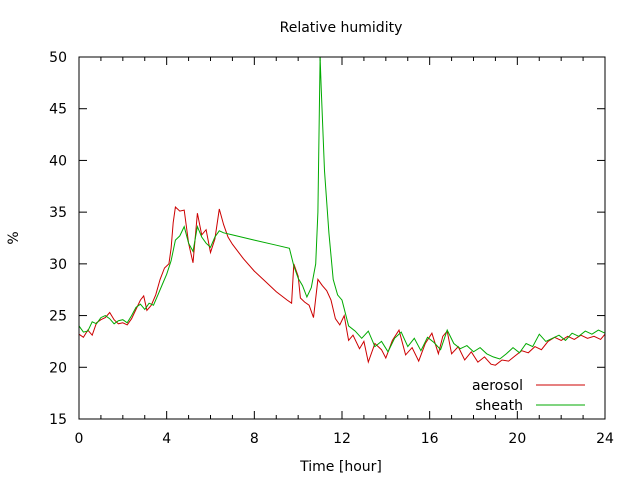  What do you see at coordinates (342, 439) in the screenshot?
I see `x-tick-label: 12` at bounding box center [342, 439].